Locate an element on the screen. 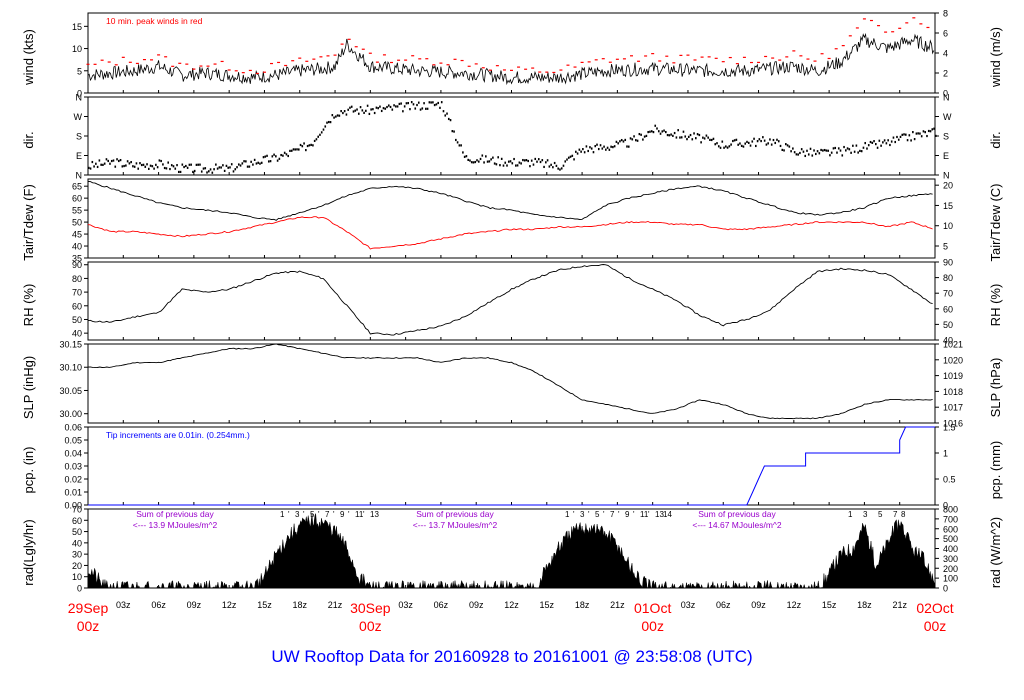  rad-annotation-line1-0: Sum of previous day is located at coordinates (175, 514).